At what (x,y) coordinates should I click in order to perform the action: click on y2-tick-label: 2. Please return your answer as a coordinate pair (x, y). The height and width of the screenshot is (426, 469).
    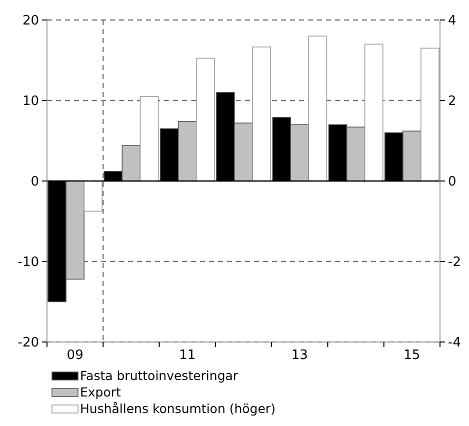
    Looking at the image, I should click on (452, 102).